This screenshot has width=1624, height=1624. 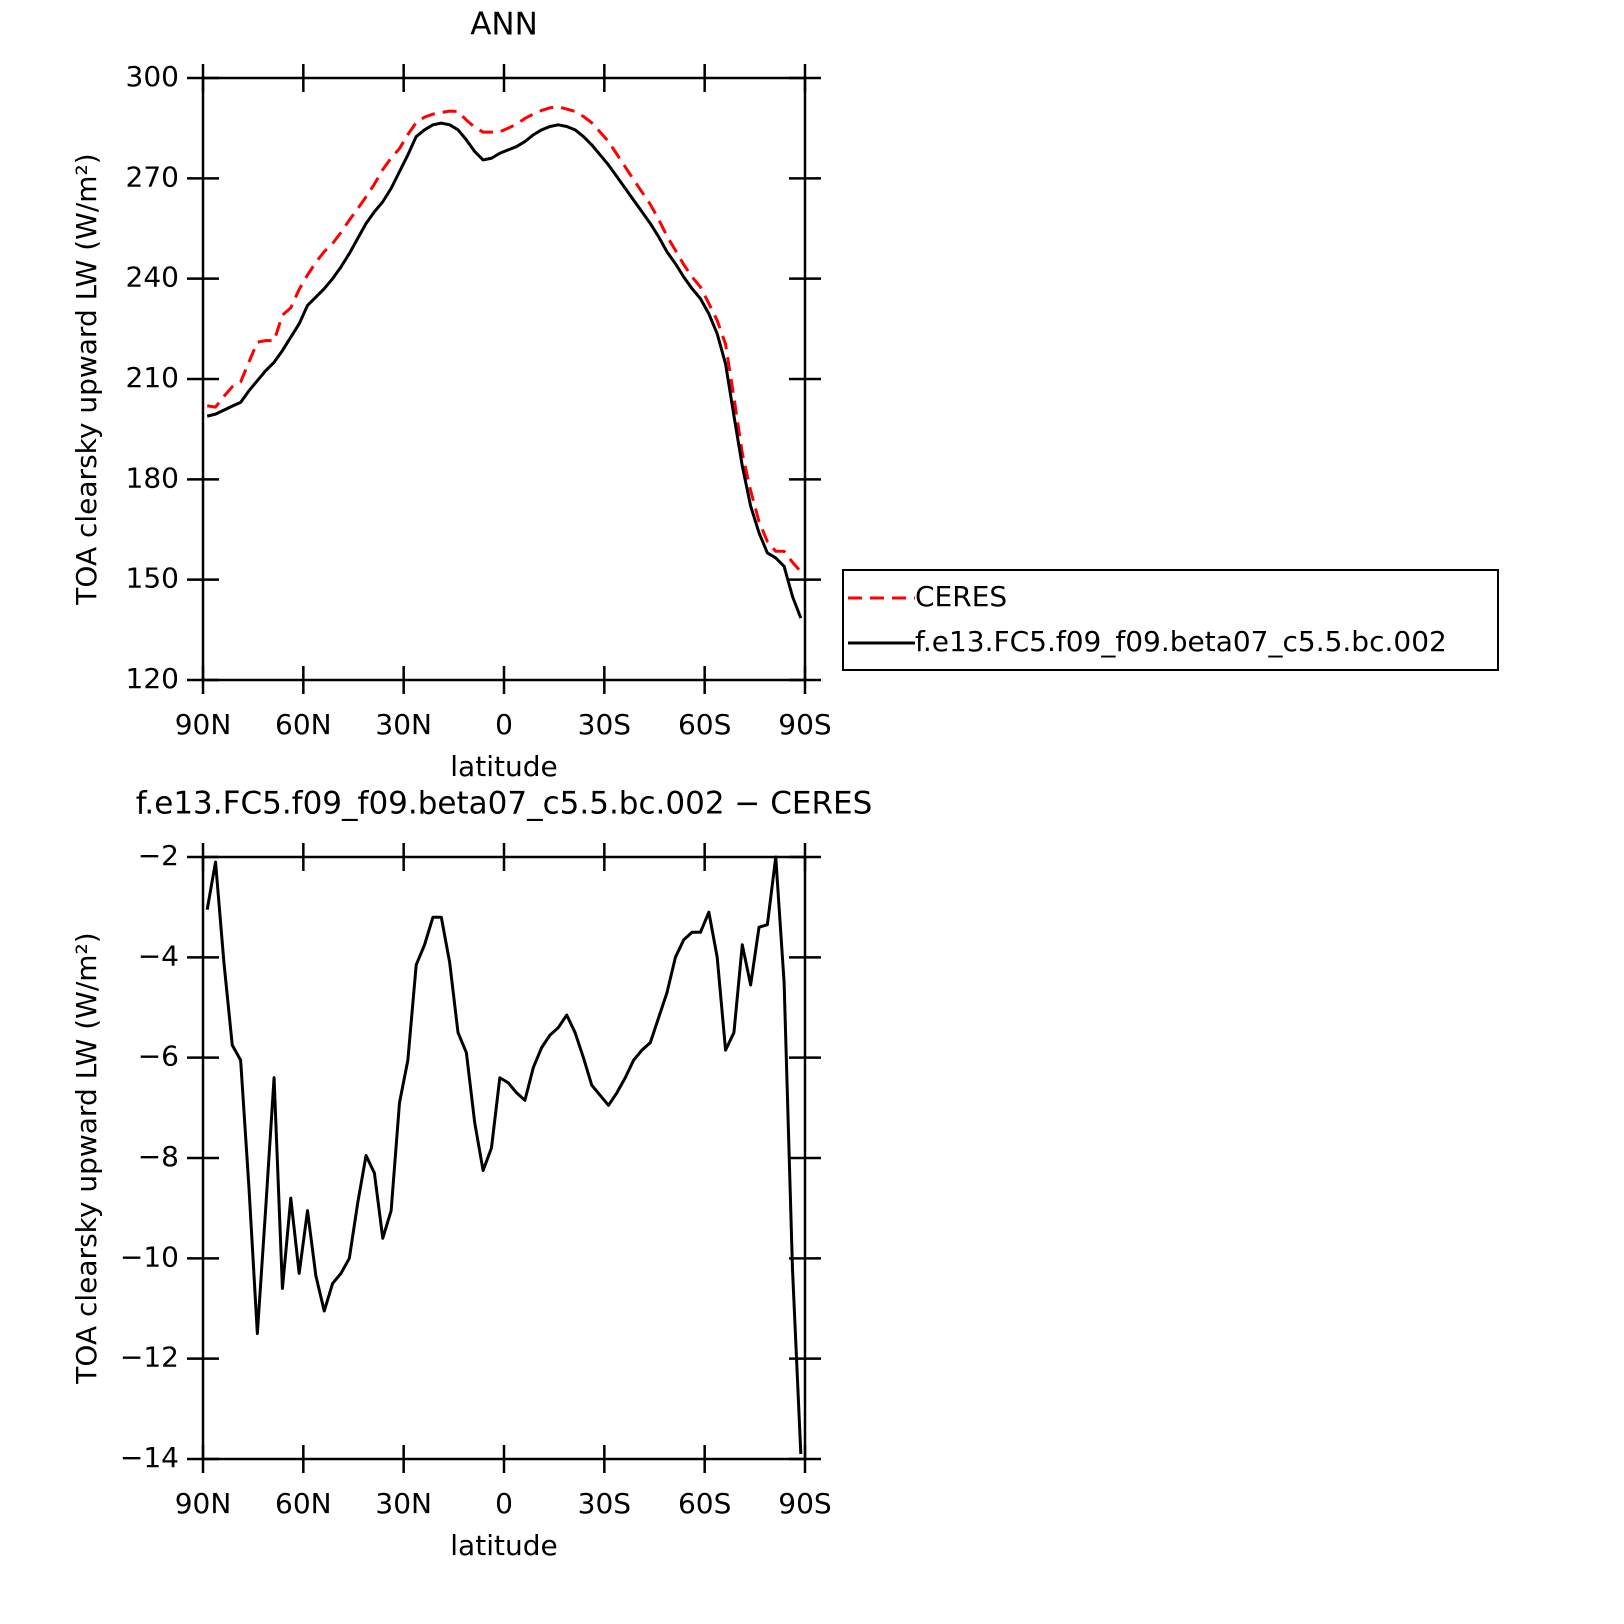 What do you see at coordinates (152, 176) in the screenshot?
I see `y-tick-label: 270` at bounding box center [152, 176].